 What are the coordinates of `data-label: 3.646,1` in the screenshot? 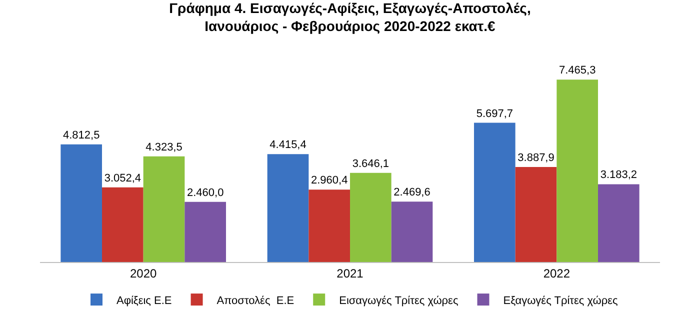 It's located at (371, 164).